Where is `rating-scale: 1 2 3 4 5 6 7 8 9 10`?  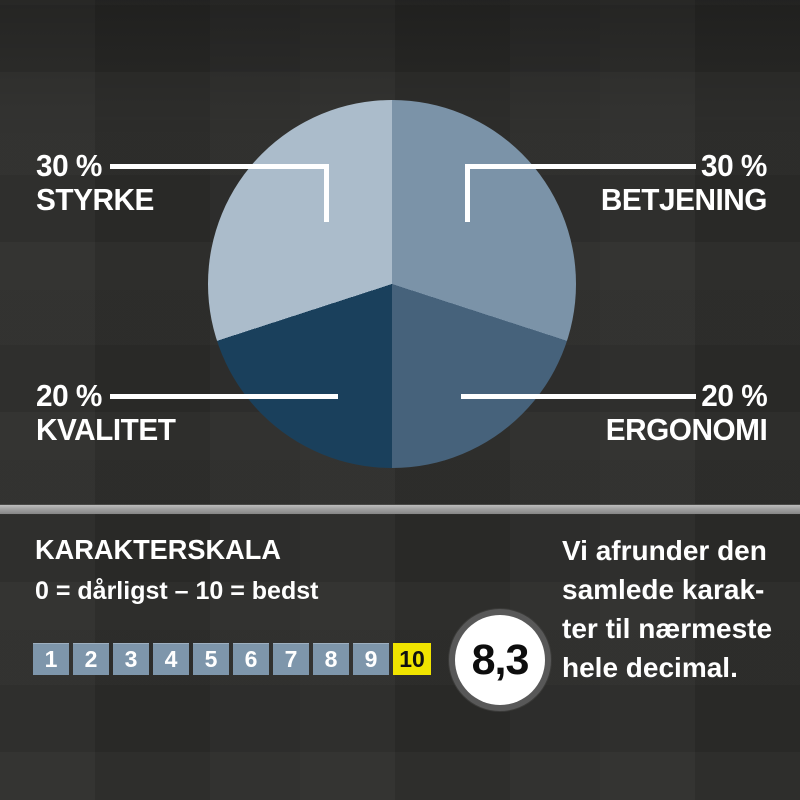 rating-scale: 1 2 3 4 5 6 7 8 9 10 is located at coordinates (232, 659).